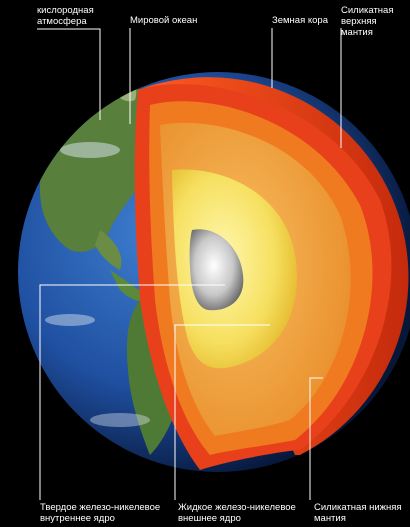 The width and height of the screenshot is (410, 527). I want to click on ocean-label: Мировой океан, so click(164, 20).